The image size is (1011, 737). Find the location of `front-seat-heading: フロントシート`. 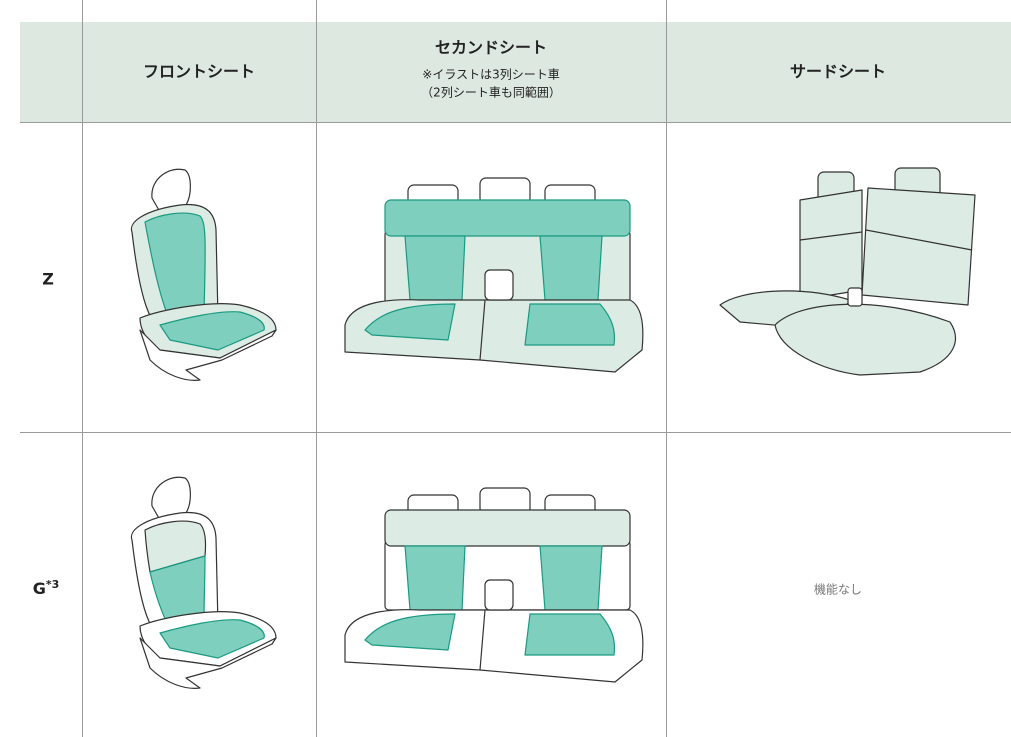

front-seat-heading: フロントシート is located at coordinates (199, 71).